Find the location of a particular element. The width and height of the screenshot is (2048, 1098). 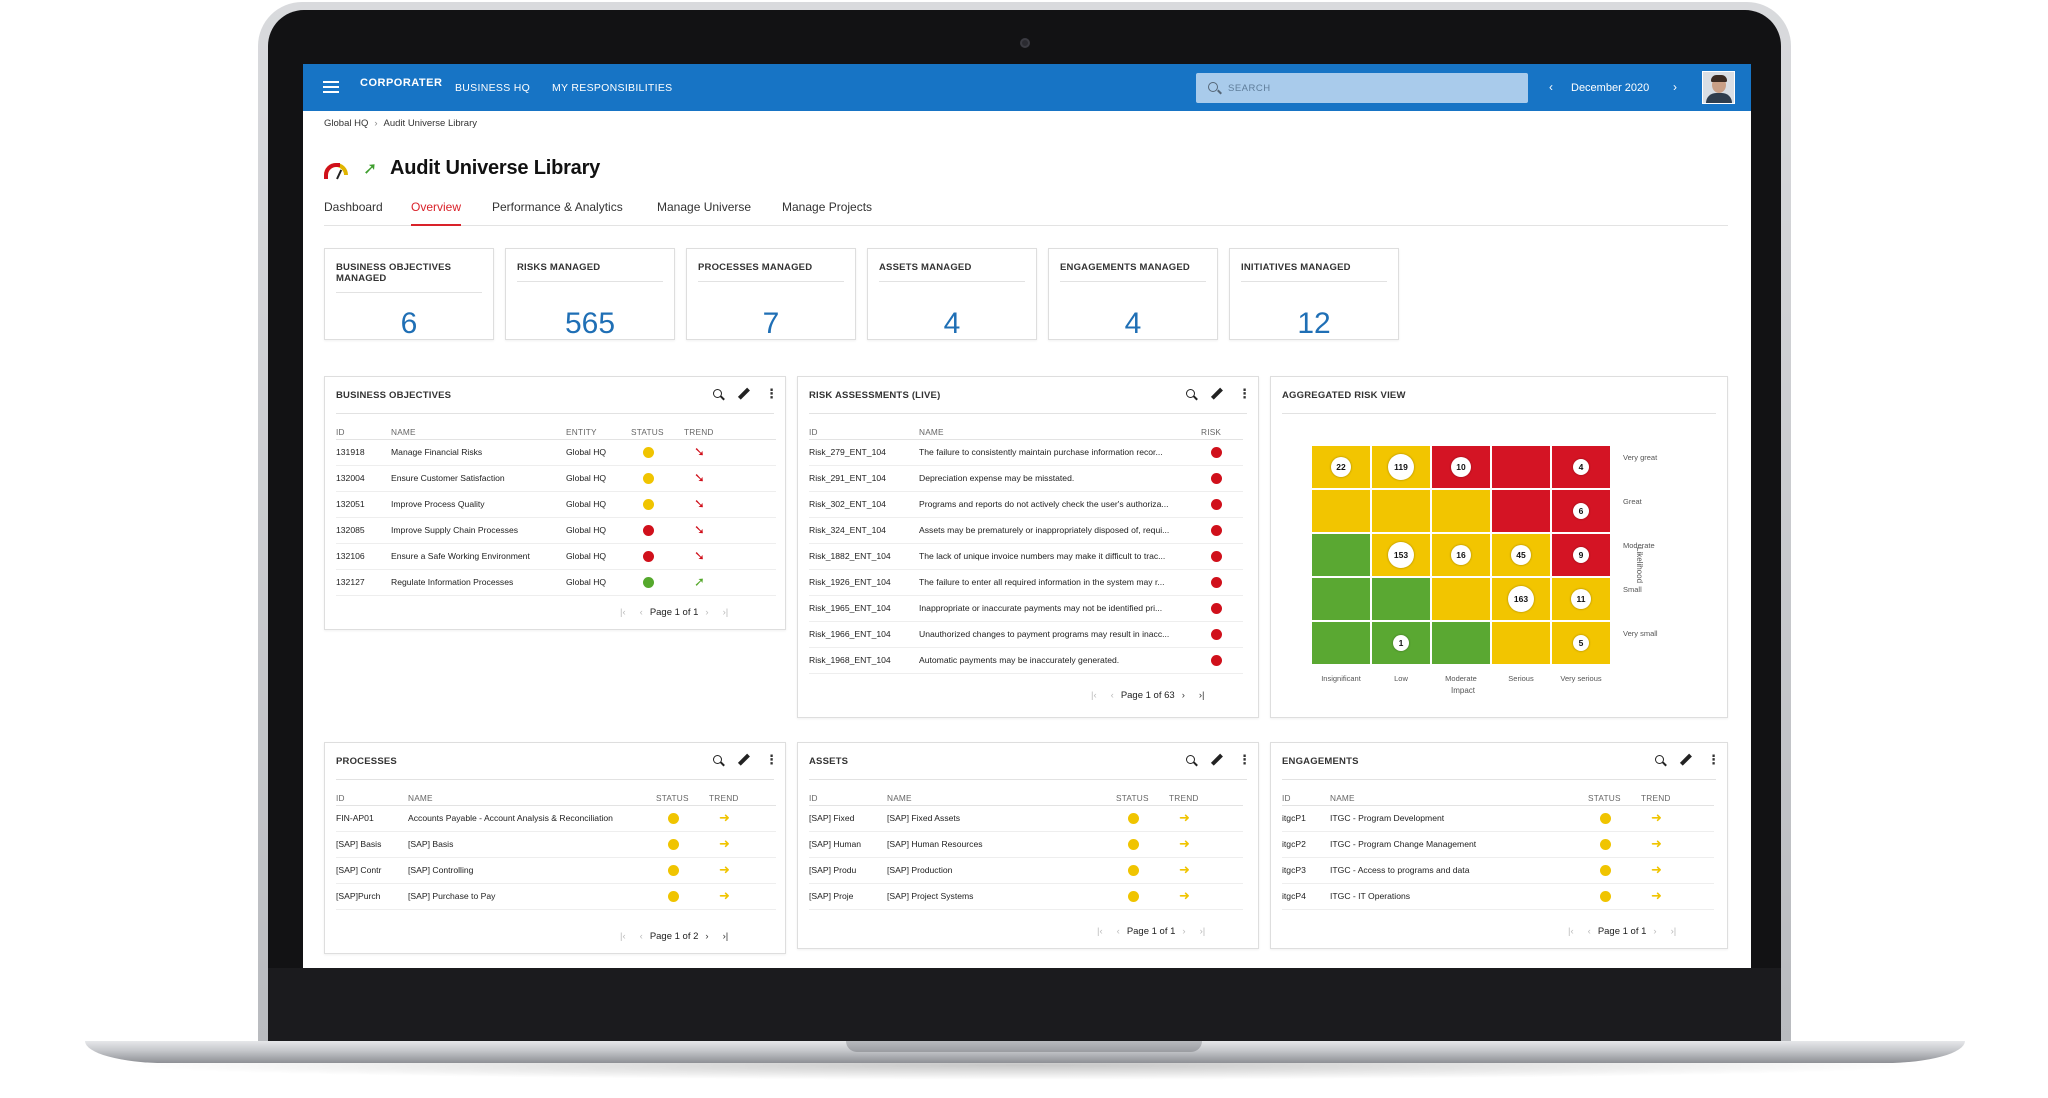

risk-count-bubble: 9 is located at coordinates (1581, 555).